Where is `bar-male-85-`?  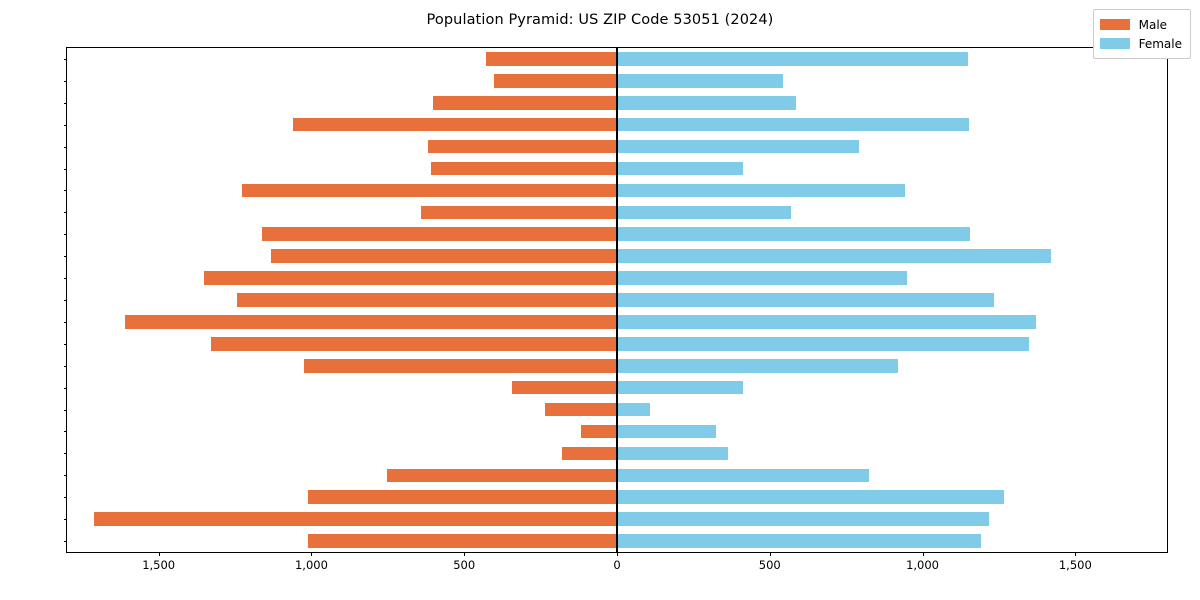 bar-male-85- is located at coordinates (551, 59).